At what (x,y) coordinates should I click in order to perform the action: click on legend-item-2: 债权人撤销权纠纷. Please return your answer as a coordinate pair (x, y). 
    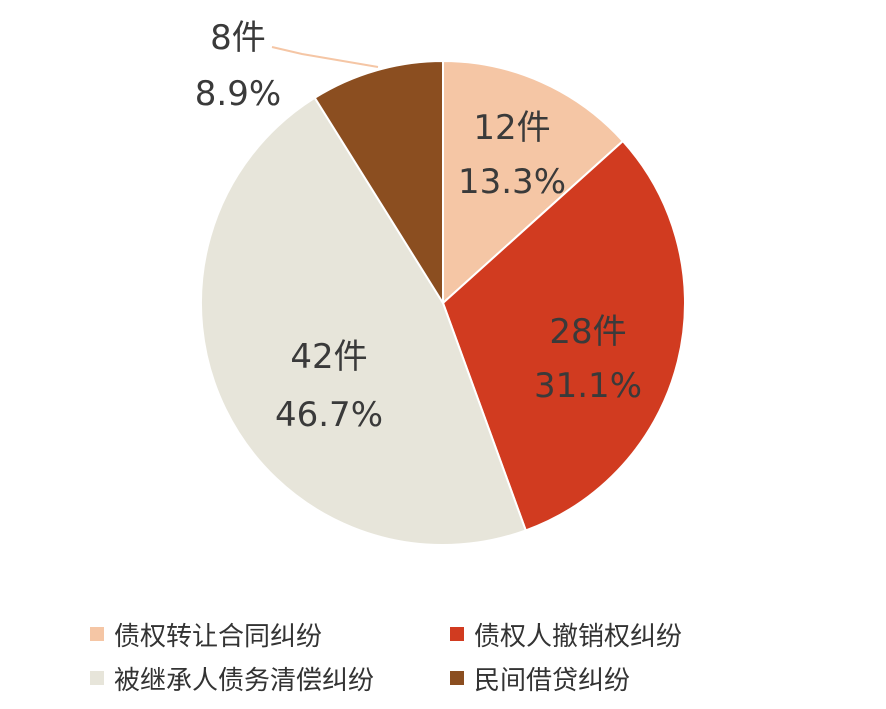
    Looking at the image, I should click on (566, 634).